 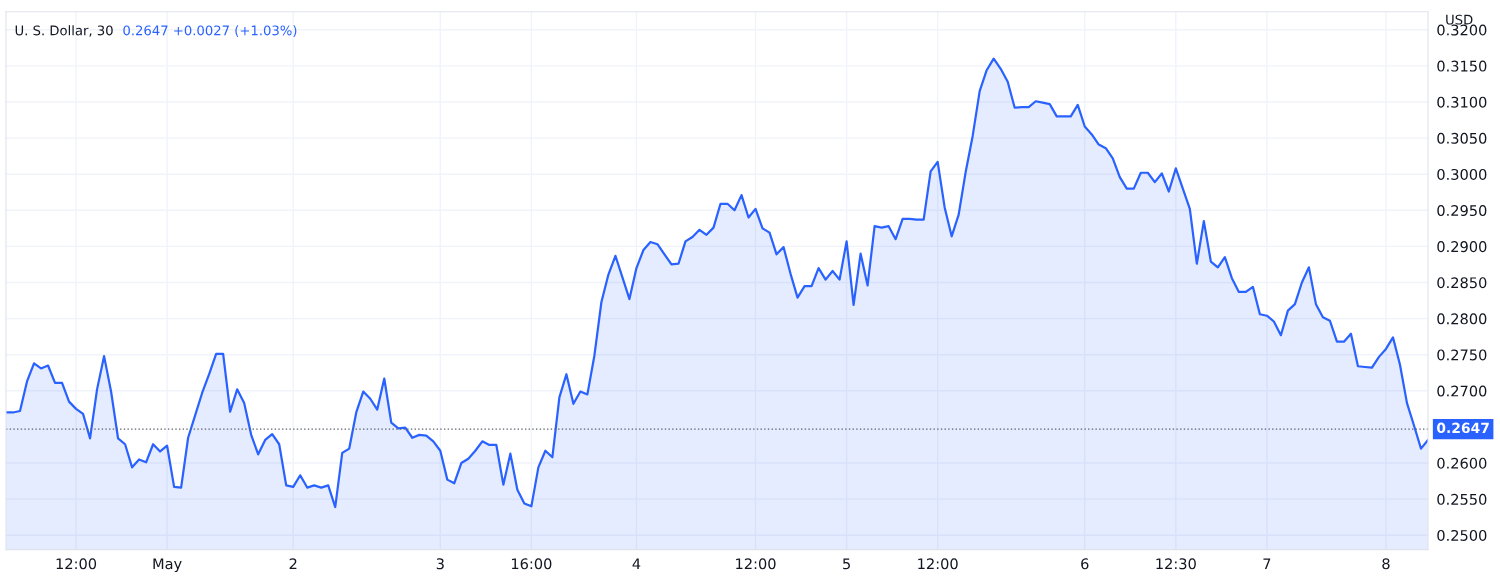 I want to click on y-tick-label: 0.2850, so click(x=1462, y=283).